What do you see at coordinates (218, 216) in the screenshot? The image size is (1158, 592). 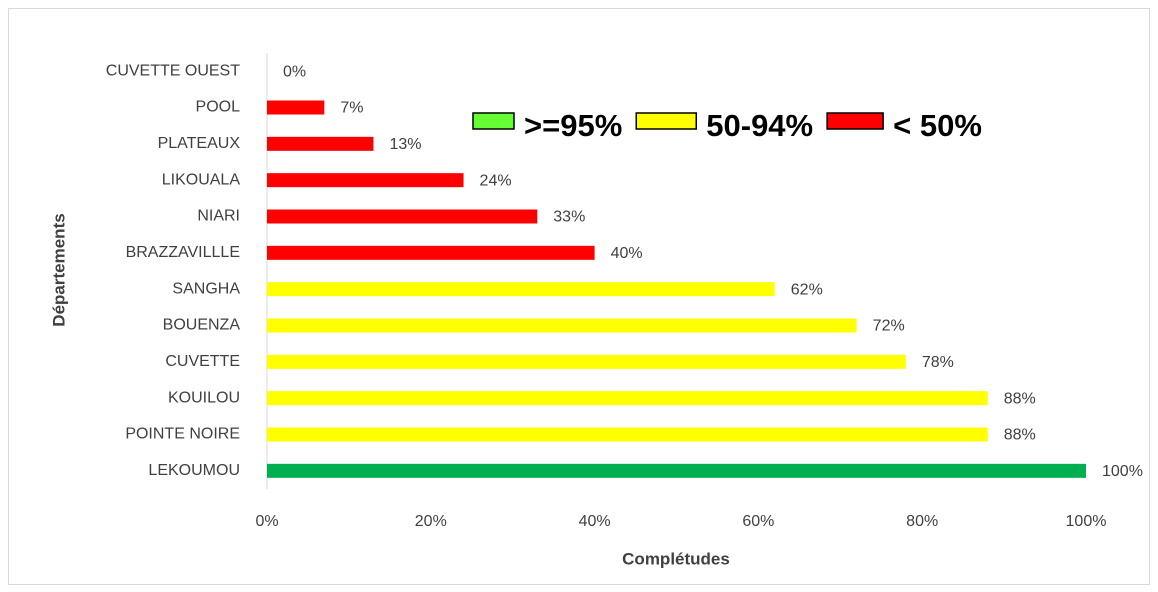 I see `y-tick-label: NIARI` at bounding box center [218, 216].